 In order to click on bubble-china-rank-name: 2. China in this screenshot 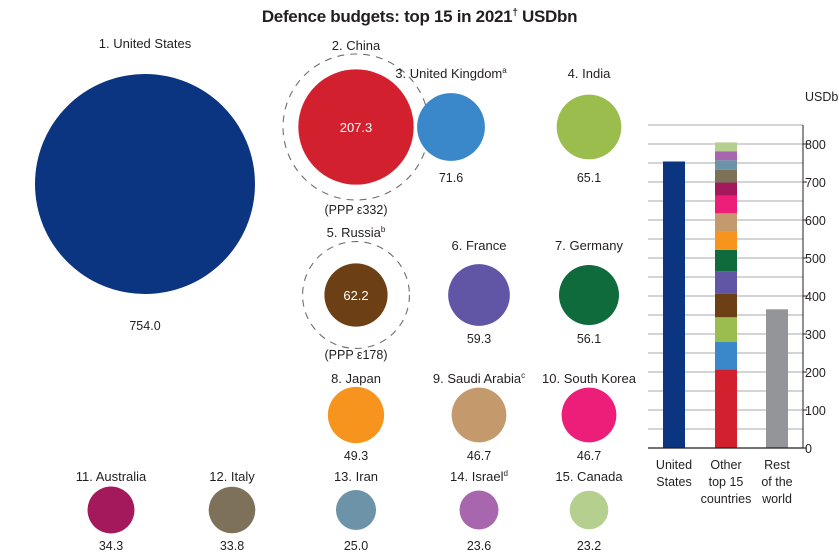, I will do `click(356, 45)`.